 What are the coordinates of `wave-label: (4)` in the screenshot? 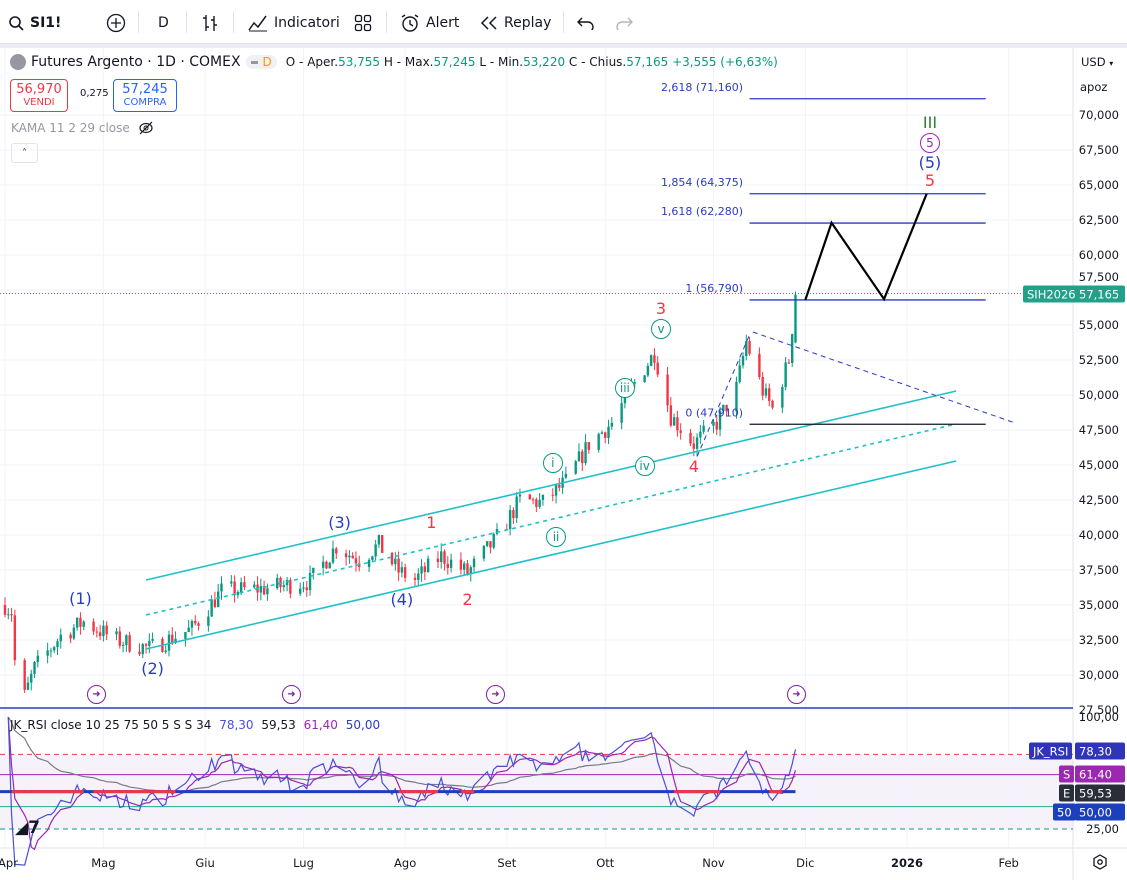 It's located at (402, 599).